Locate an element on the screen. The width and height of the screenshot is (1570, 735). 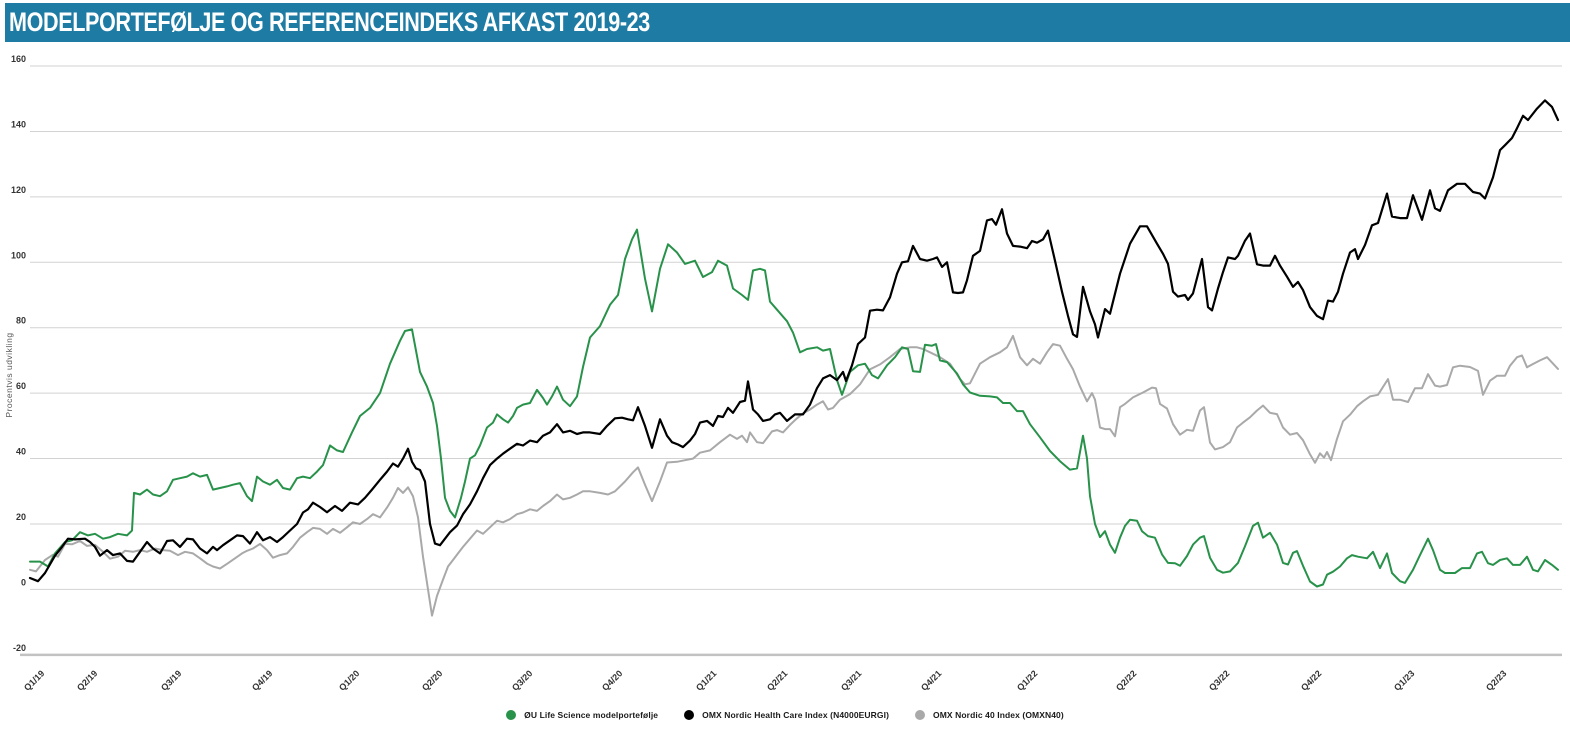
x-tick-label: Q4/21 is located at coordinates (931, 680).